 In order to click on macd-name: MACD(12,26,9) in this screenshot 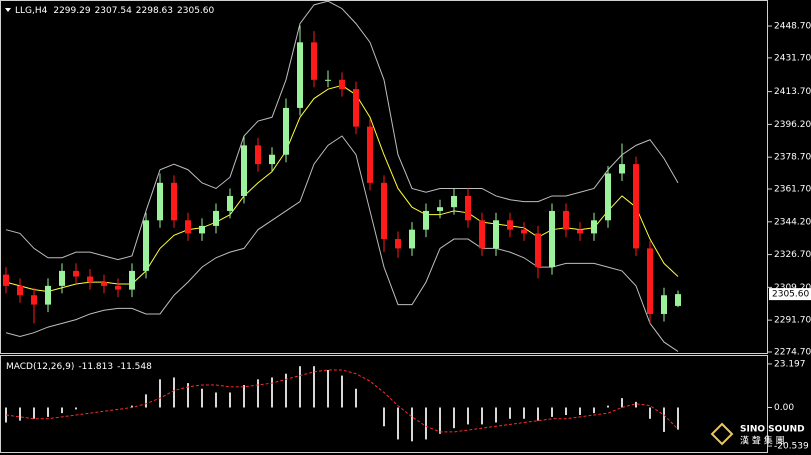, I will do `click(40, 367)`.